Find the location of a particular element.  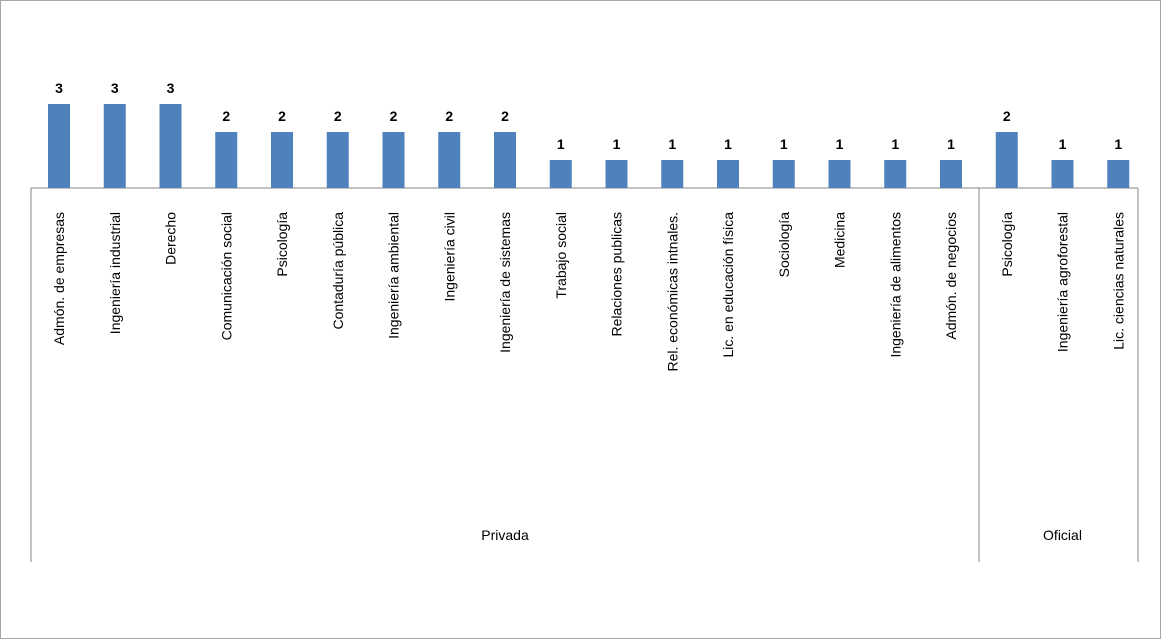

category-label: Derecho is located at coordinates (171, 238).